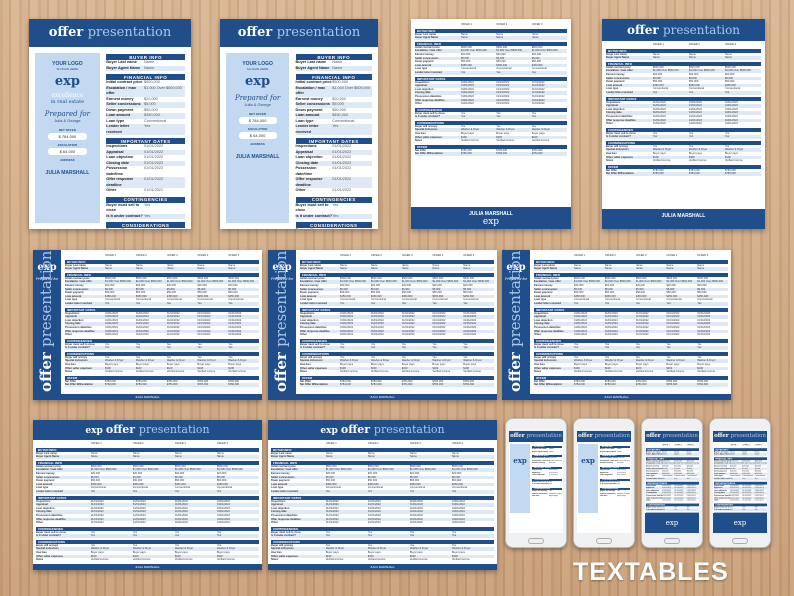 This screenshot has height=596, width=794. Describe the element at coordinates (382, 397) in the screenshot. I see `footer: JULIA MARSHALL` at that location.